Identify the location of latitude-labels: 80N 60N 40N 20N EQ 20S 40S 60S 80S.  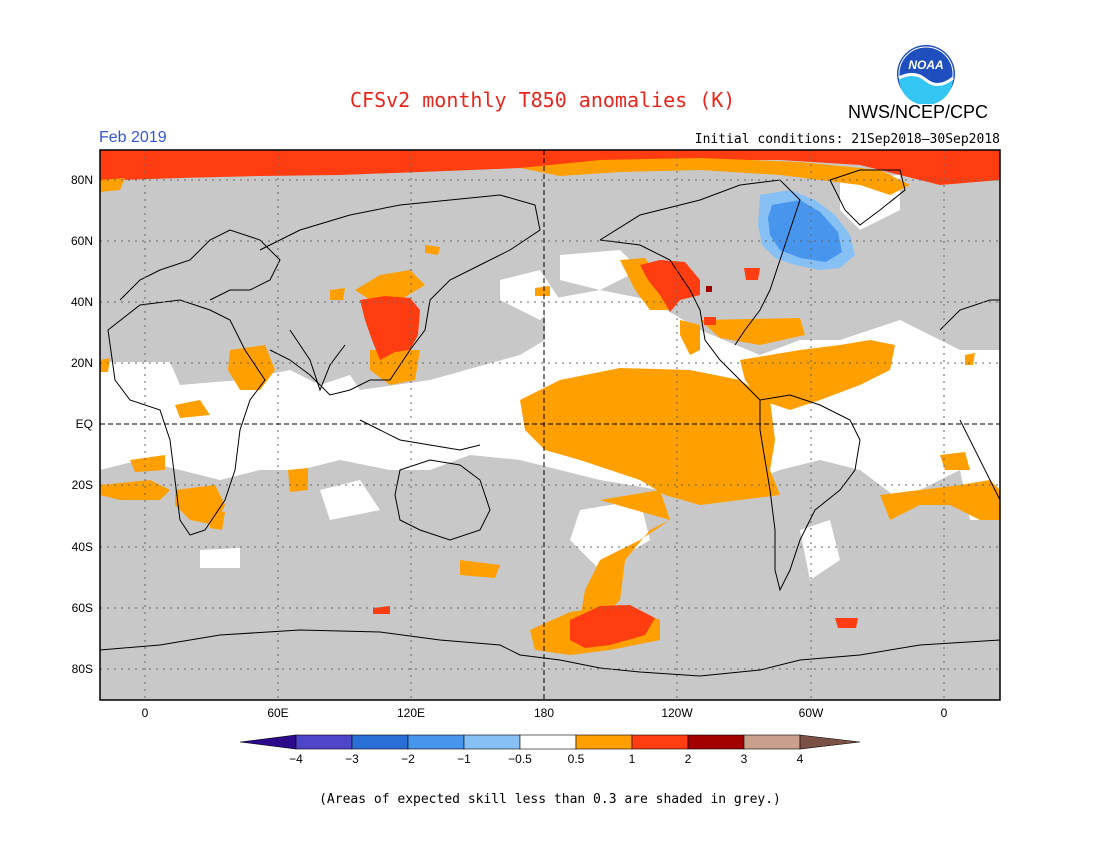
(82, 424).